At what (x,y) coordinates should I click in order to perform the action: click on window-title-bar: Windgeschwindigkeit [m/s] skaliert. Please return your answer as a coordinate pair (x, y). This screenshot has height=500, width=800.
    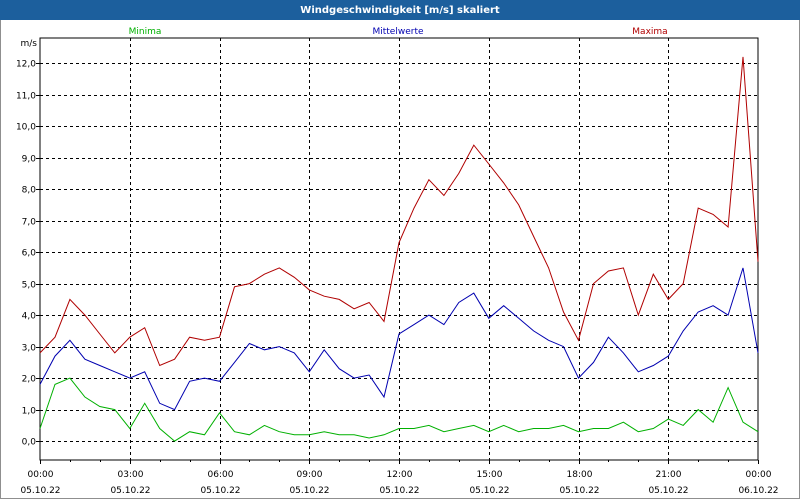
    Looking at the image, I should click on (400, 10).